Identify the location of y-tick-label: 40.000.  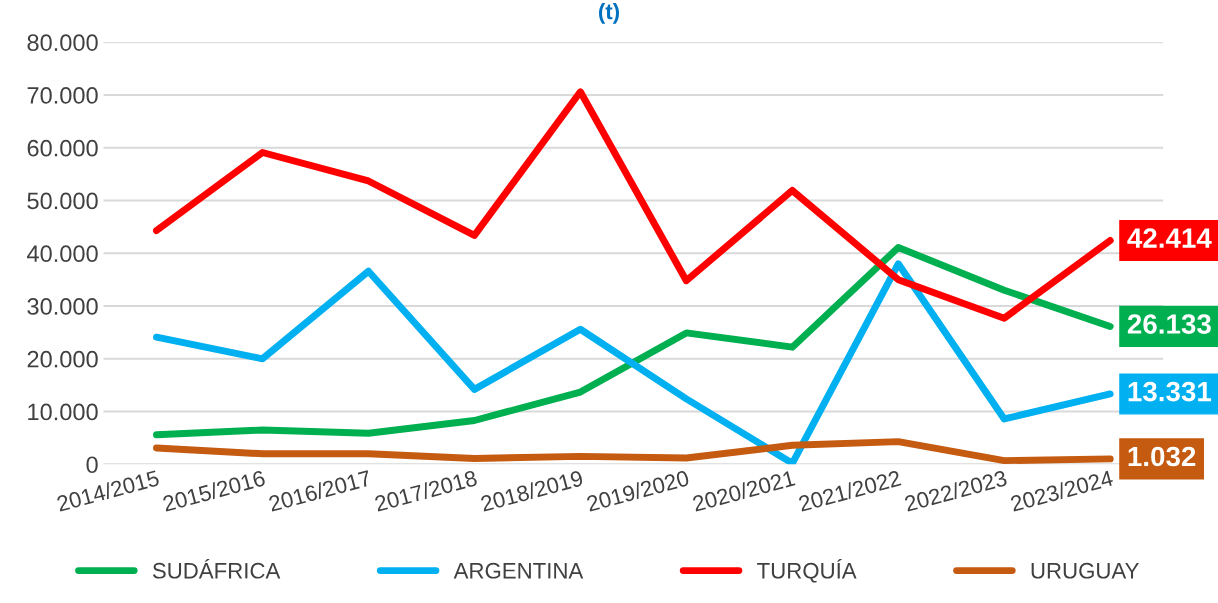
(62, 254).